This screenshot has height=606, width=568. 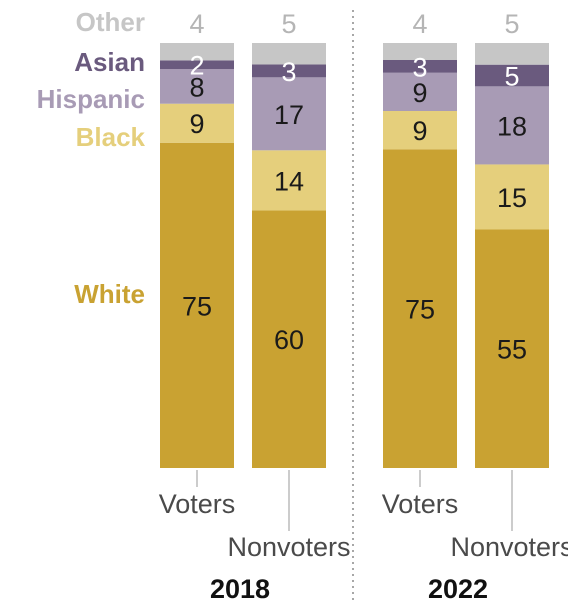 I want to click on bar-segment-hispanic-nonvoters-2022, so click(x=512, y=125).